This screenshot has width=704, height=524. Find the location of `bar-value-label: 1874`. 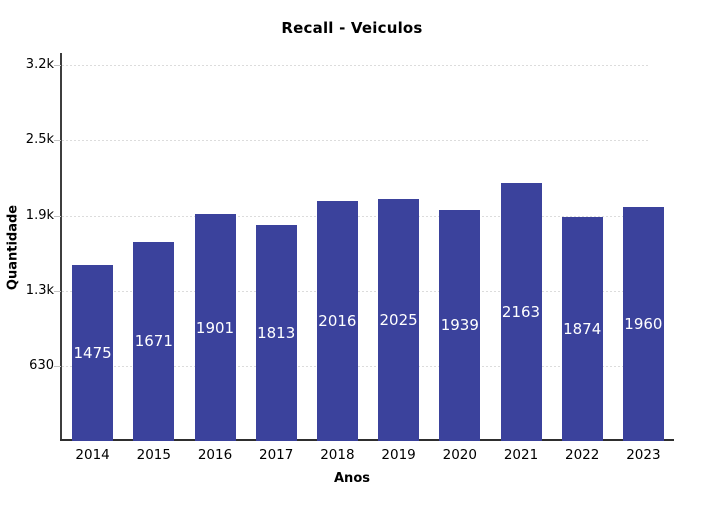

bar-value-label: 1874 is located at coordinates (582, 329).